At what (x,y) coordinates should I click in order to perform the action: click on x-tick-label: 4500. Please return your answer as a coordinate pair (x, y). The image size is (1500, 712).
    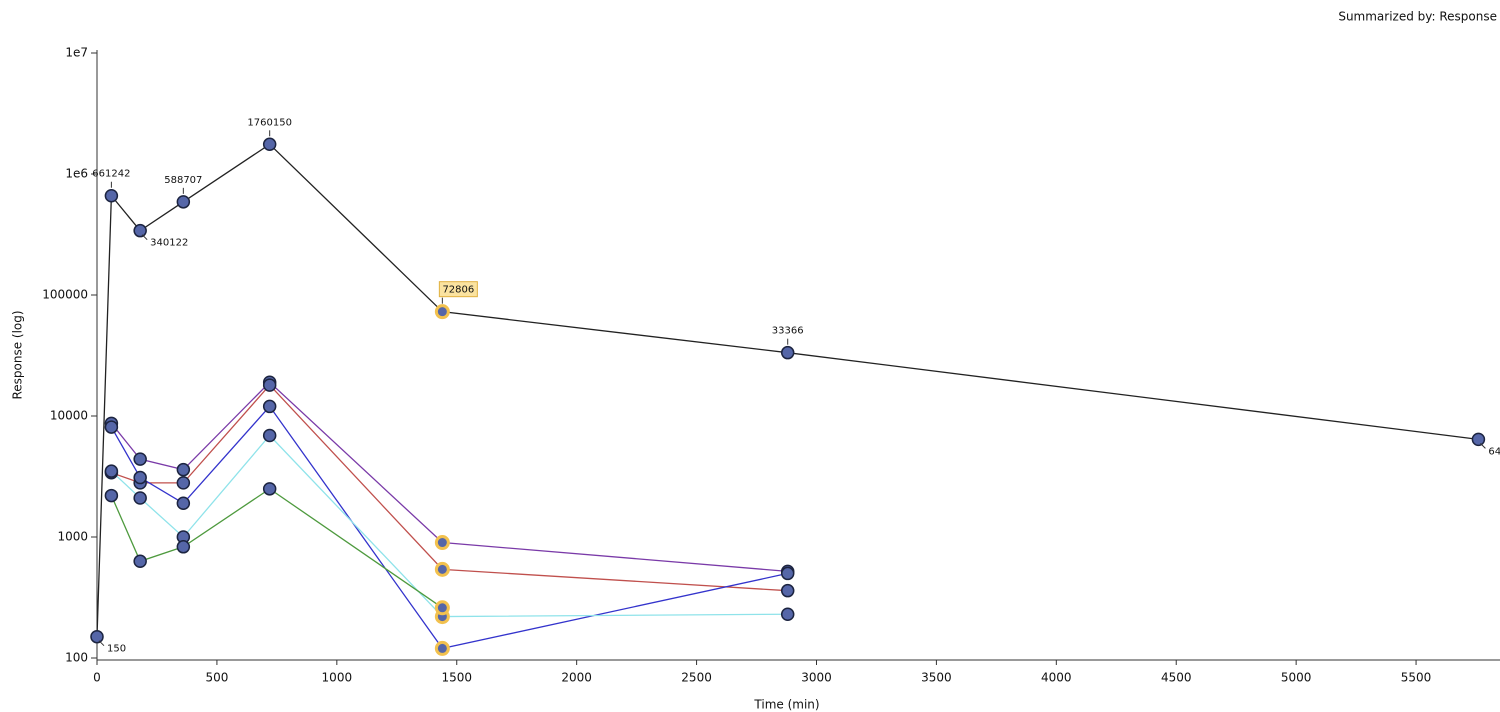
    Looking at the image, I should click on (1176, 678).